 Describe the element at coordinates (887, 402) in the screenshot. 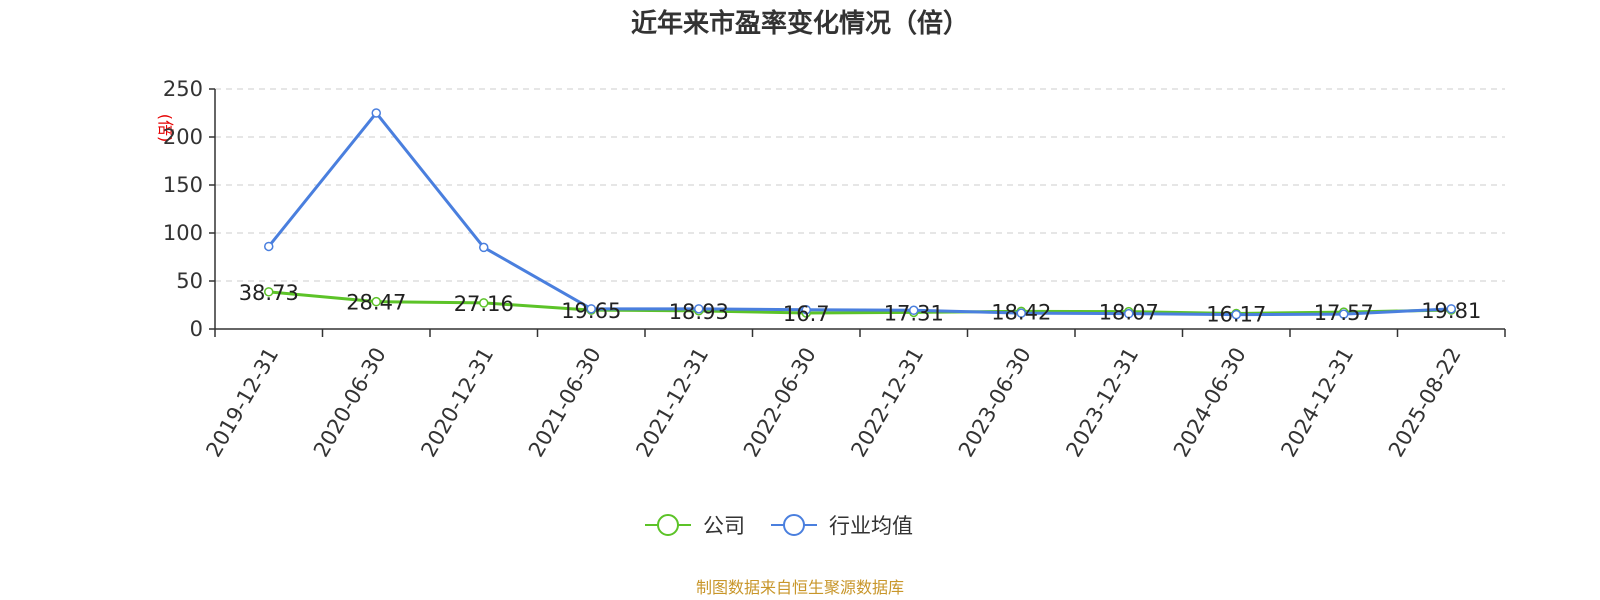

I see `x-tick-label-6: 2022-12-31` at that location.